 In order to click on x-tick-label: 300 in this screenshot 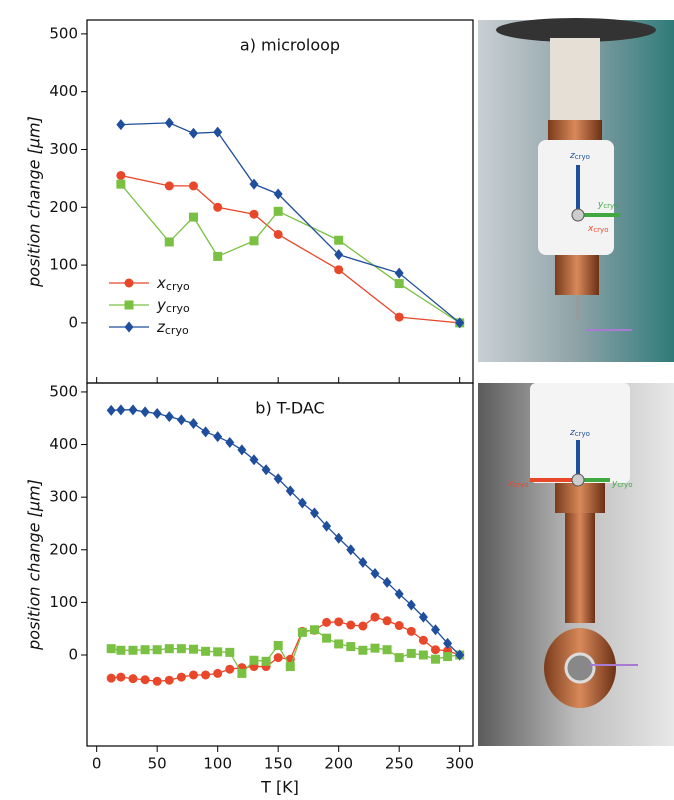, I will do `click(459, 764)`.